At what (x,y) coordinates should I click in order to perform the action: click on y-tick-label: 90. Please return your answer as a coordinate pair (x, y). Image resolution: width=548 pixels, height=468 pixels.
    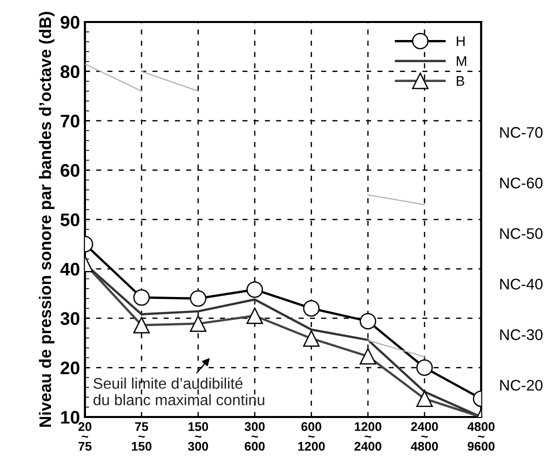
    Looking at the image, I should click on (70, 22).